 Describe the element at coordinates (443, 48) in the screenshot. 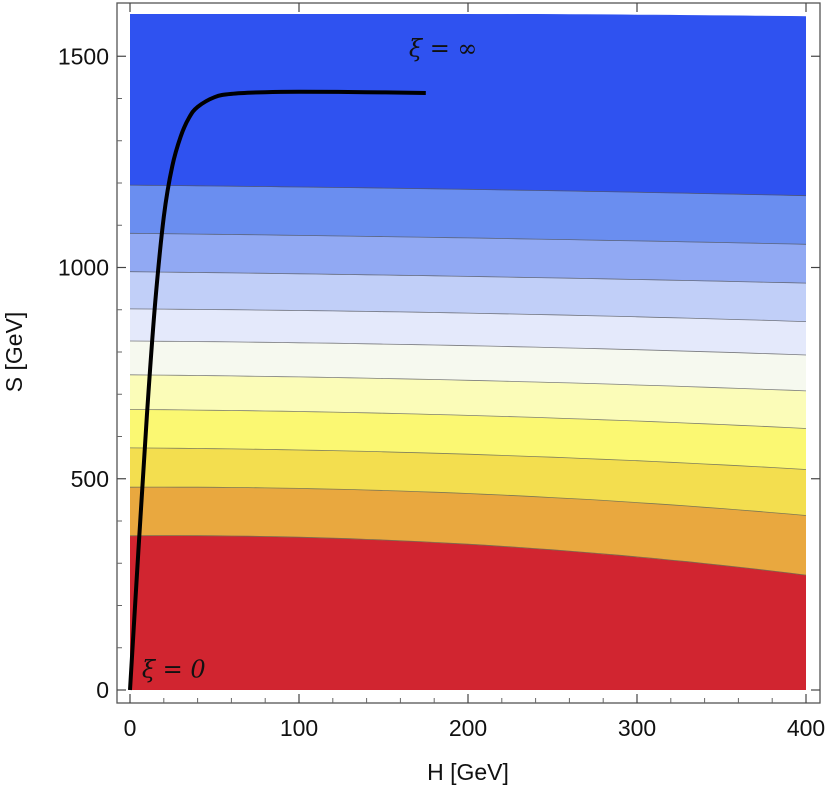

I see `annotation-0: ξ = ∞` at that location.